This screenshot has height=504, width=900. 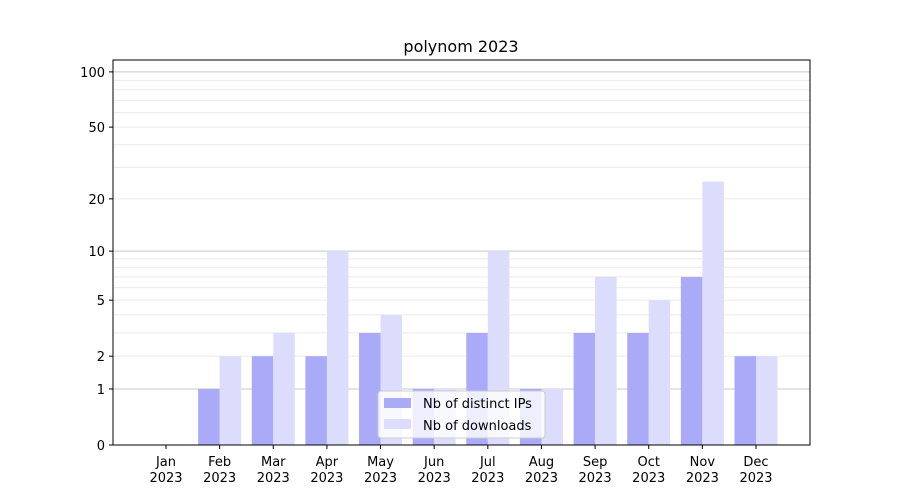 What do you see at coordinates (595, 470) in the screenshot?
I see `x-tick-label: Sep 2023` at bounding box center [595, 470].